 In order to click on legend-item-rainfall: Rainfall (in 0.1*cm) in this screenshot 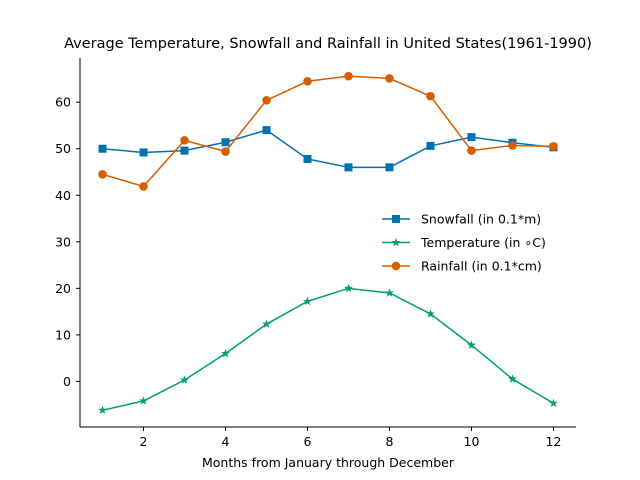, I will do `click(462, 266)`.